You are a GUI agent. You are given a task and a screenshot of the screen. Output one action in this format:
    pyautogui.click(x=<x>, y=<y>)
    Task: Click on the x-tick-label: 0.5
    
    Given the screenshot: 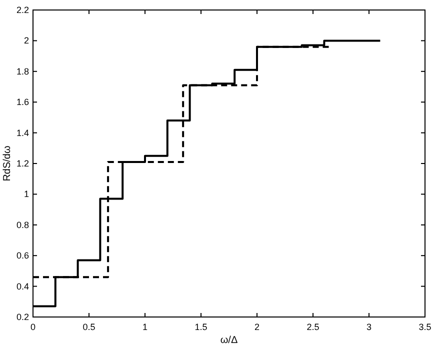 What is the action you would take?
    pyautogui.click(x=89, y=327)
    